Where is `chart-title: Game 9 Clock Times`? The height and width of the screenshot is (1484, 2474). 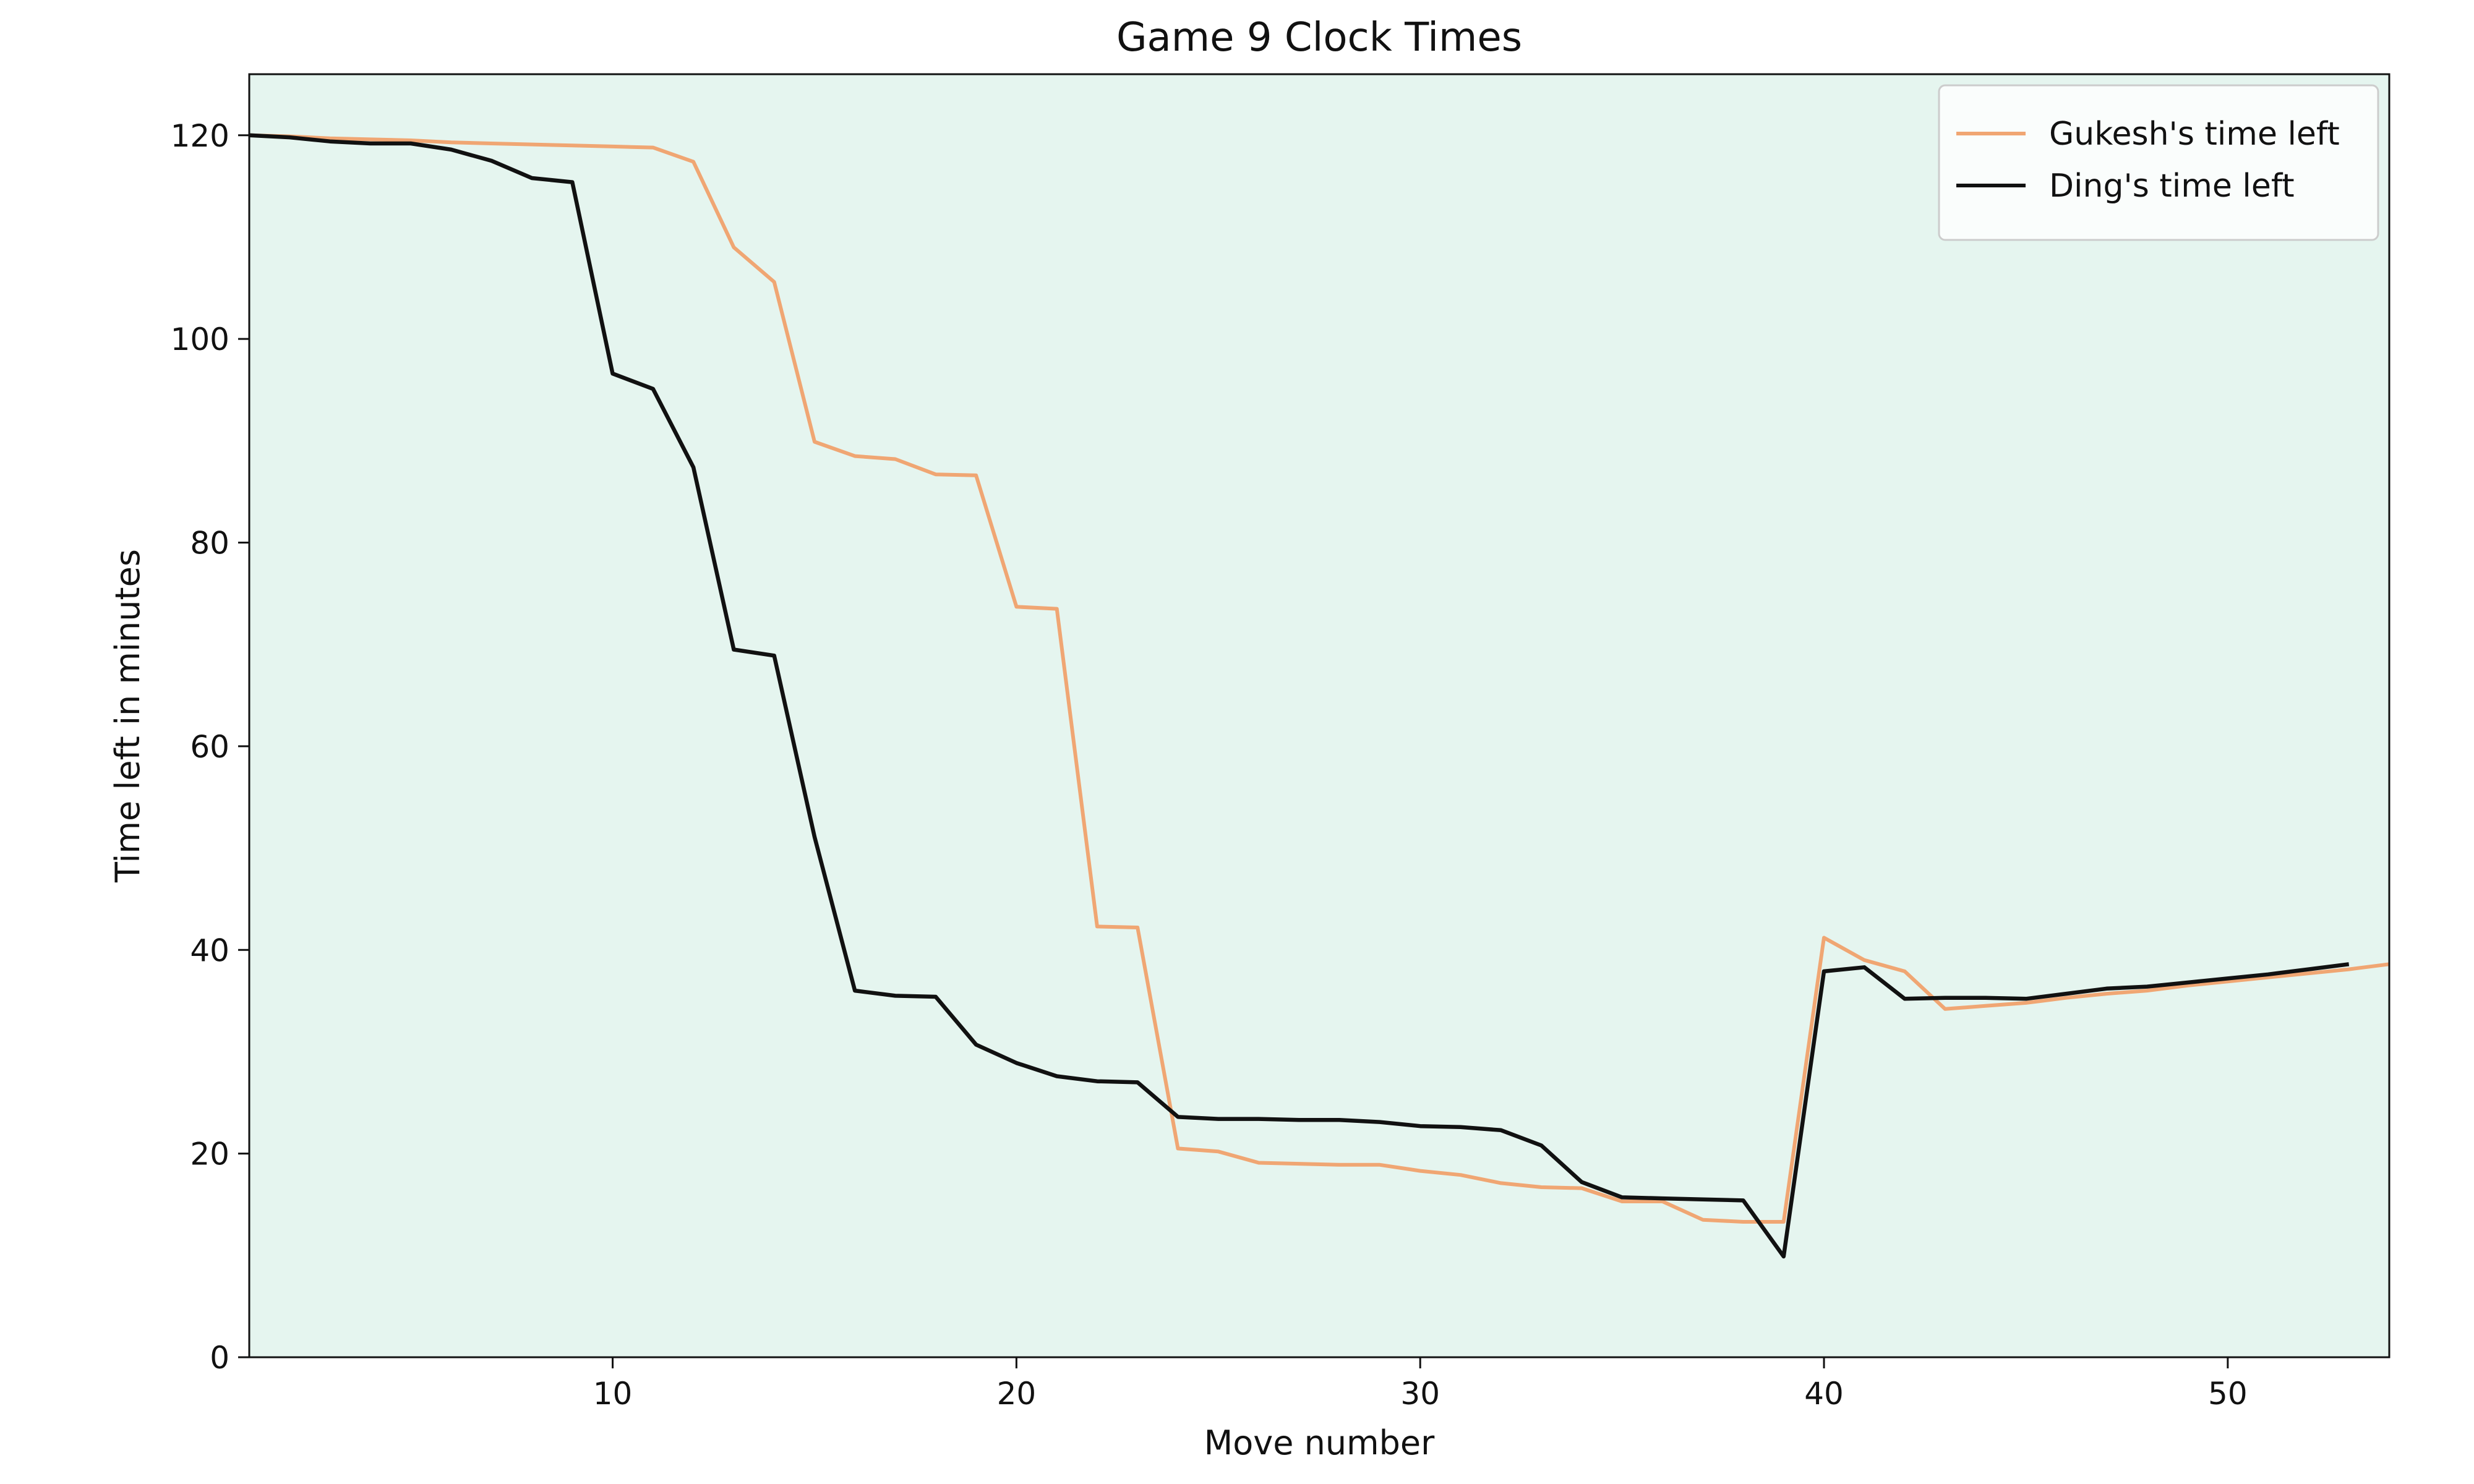
chart-title: Game 9 Clock Times is located at coordinates (1319, 38).